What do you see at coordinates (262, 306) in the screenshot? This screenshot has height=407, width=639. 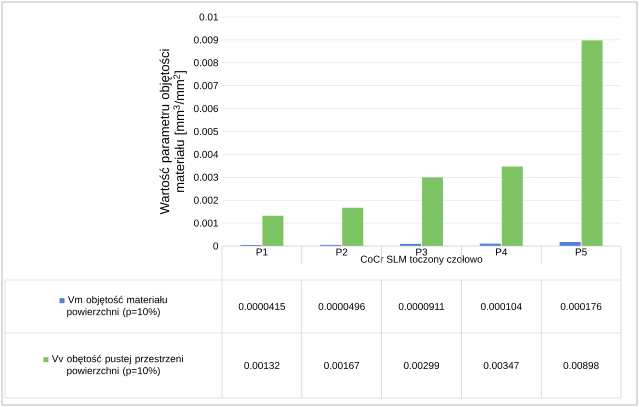 I see `data-label: 0.0000415` at bounding box center [262, 306].